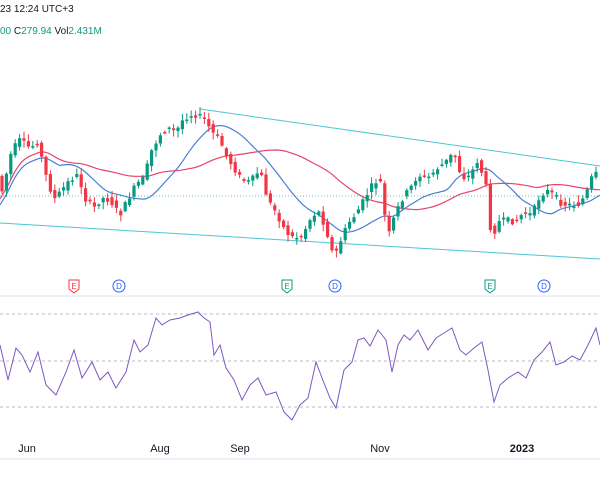 Image resolution: width=600 pixels, height=487 pixels. I want to click on earnings-icon, so click(287, 286).